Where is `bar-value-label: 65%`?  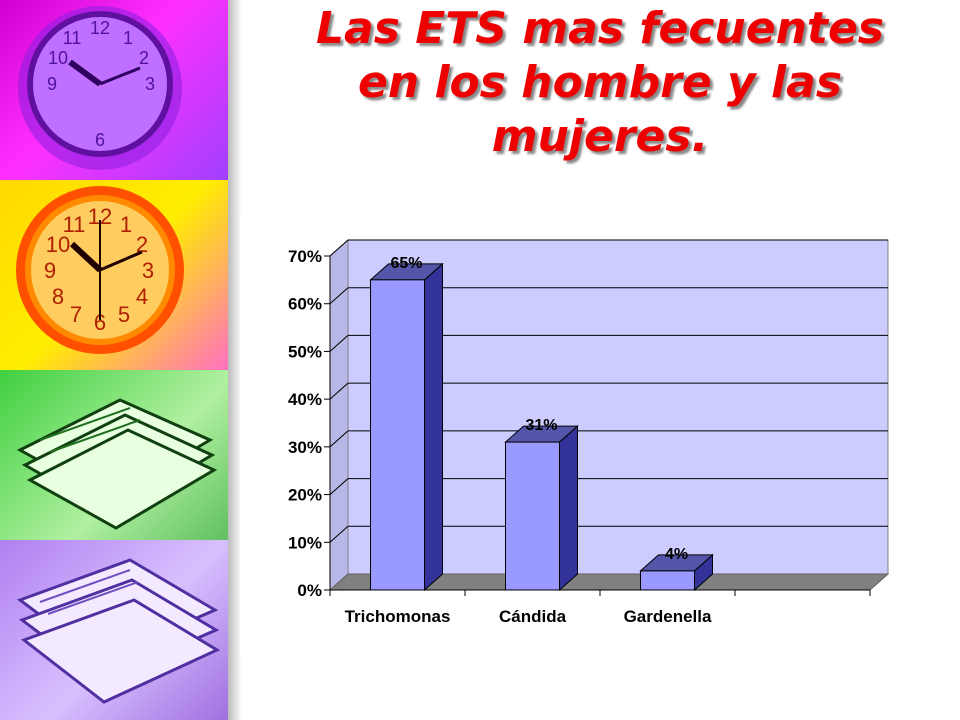
bar-value-label: 65% is located at coordinates (406, 263).